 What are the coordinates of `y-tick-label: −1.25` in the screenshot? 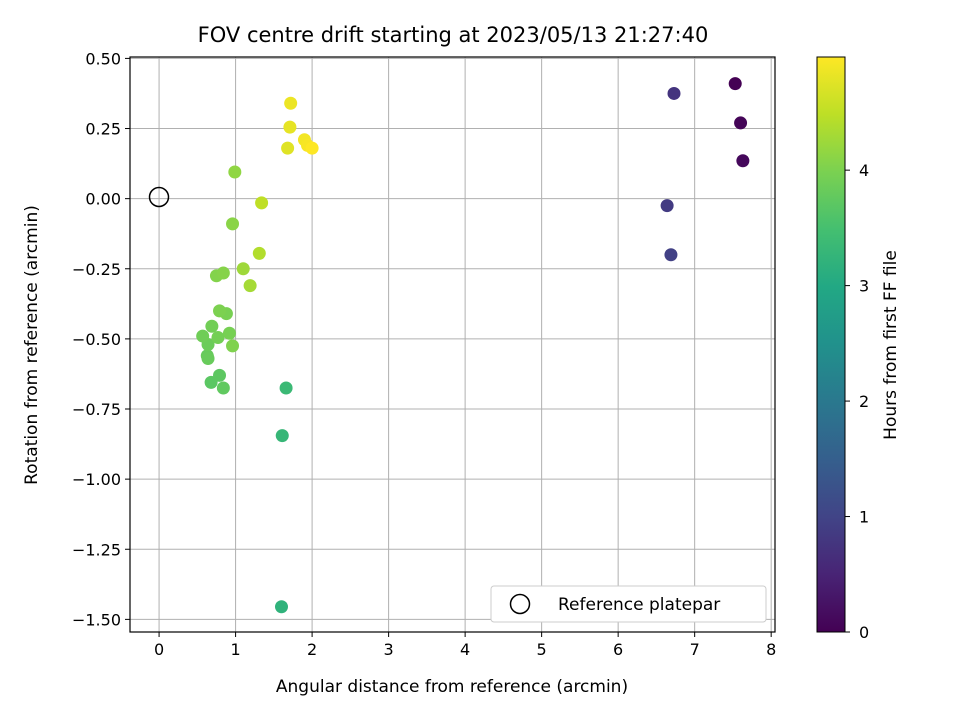 It's located at (96, 549).